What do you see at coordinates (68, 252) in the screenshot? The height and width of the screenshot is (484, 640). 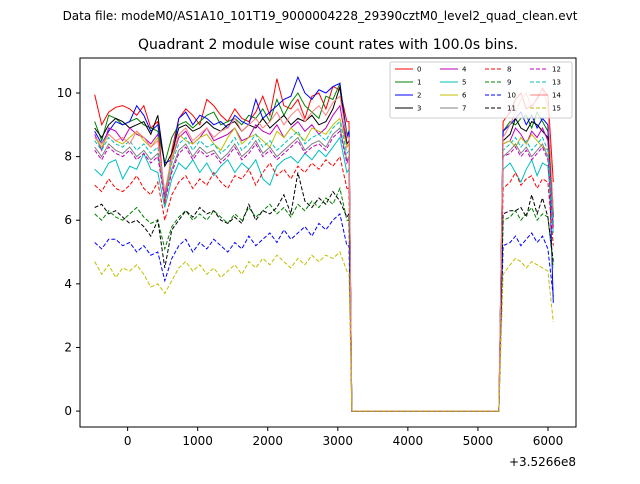 I see `y-axis: 0 2 4 6 8 10` at bounding box center [68, 252].